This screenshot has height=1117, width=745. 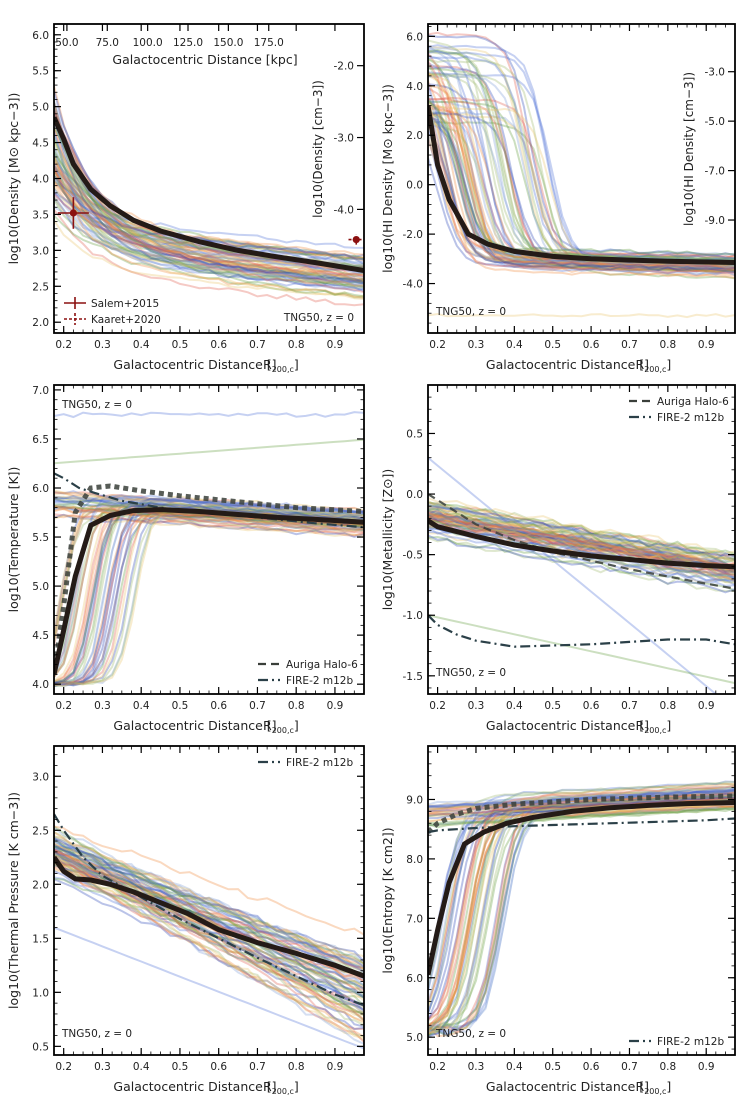 What do you see at coordinates (387, 900) in the screenshot?
I see `y-axis-label: log10(Entropy [K cm2])` at bounding box center [387, 900].